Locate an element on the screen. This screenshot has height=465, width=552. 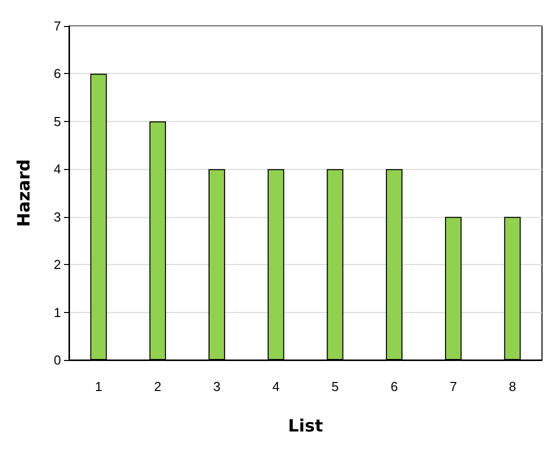
y-axis-title: Hazard is located at coordinates (24, 193).